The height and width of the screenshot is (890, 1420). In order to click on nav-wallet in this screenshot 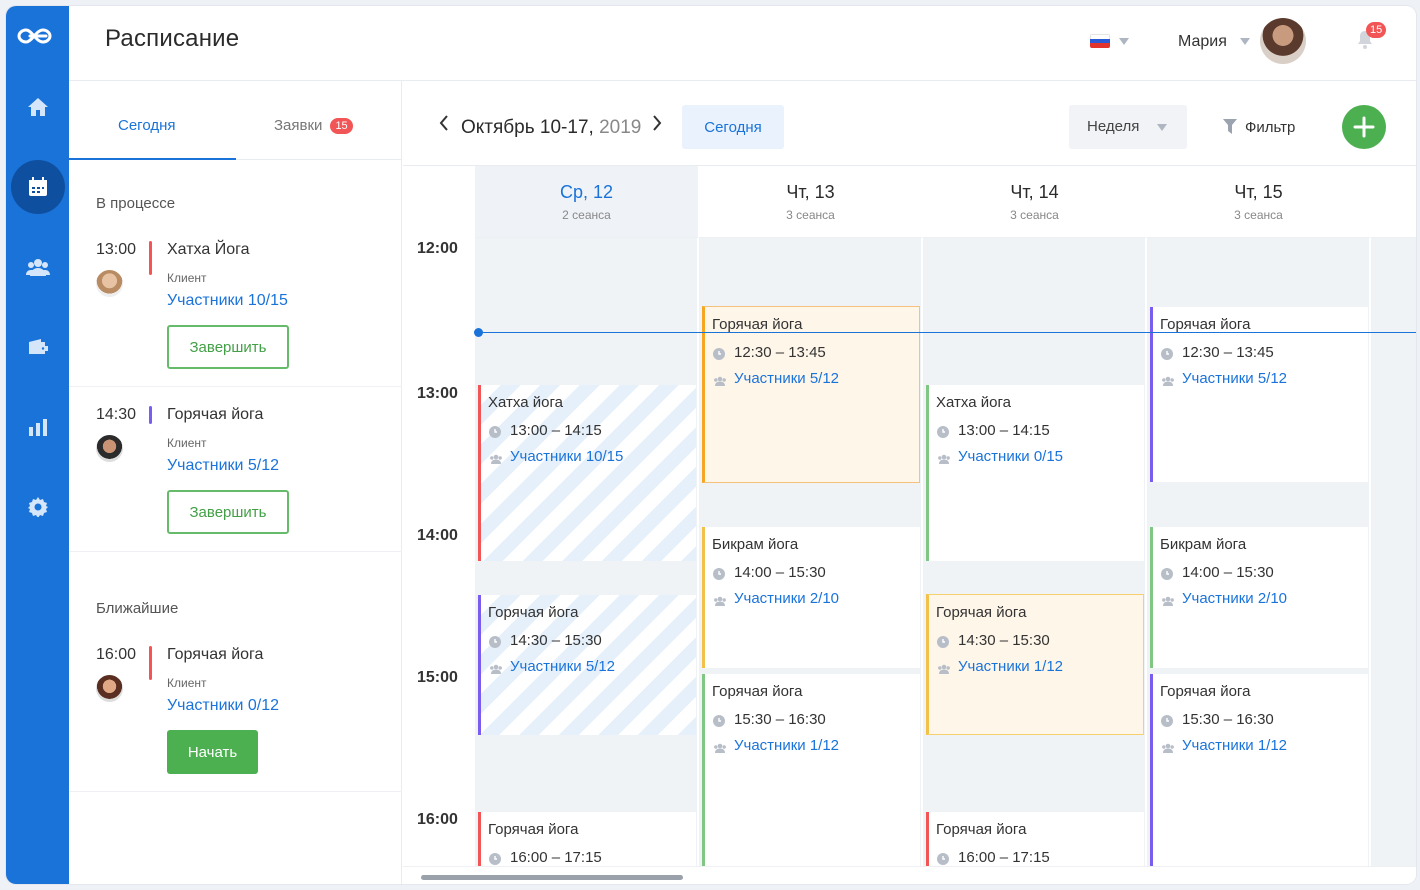, I will do `click(37, 347)`.